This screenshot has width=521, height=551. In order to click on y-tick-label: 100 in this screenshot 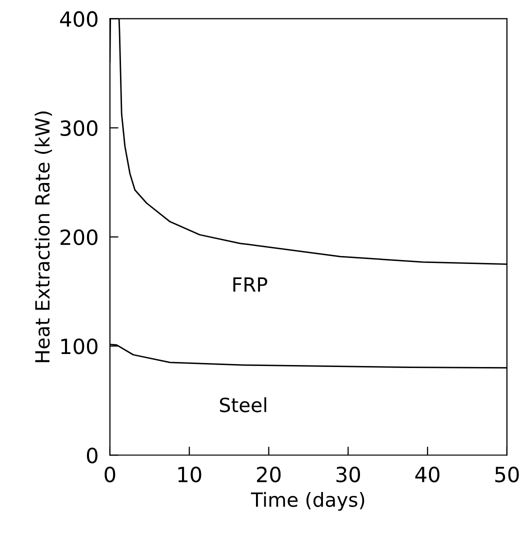, I will do `click(79, 346)`.